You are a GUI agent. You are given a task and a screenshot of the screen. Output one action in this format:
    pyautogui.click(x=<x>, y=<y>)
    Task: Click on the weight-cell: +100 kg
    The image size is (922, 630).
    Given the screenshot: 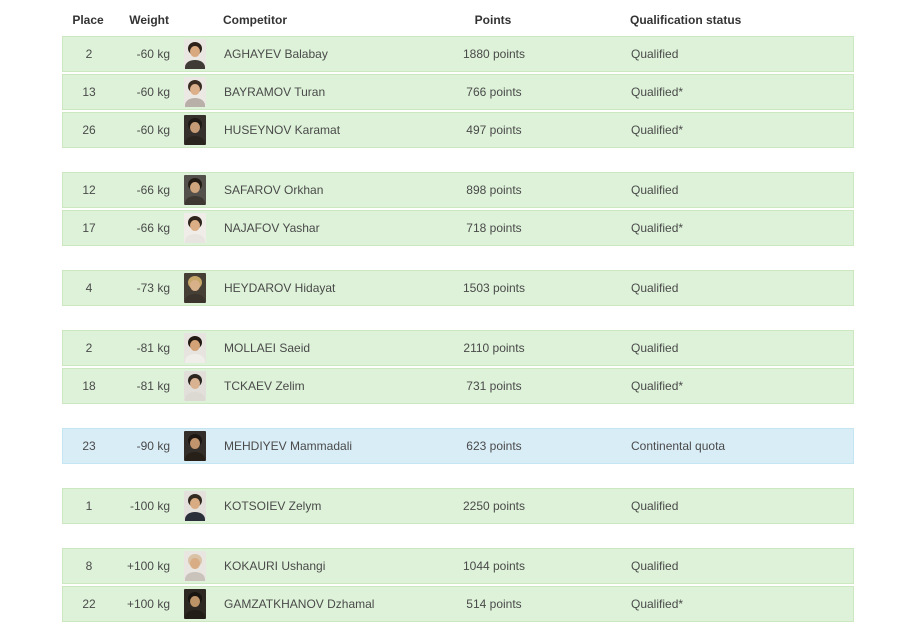 What is the action you would take?
    pyautogui.click(x=148, y=604)
    